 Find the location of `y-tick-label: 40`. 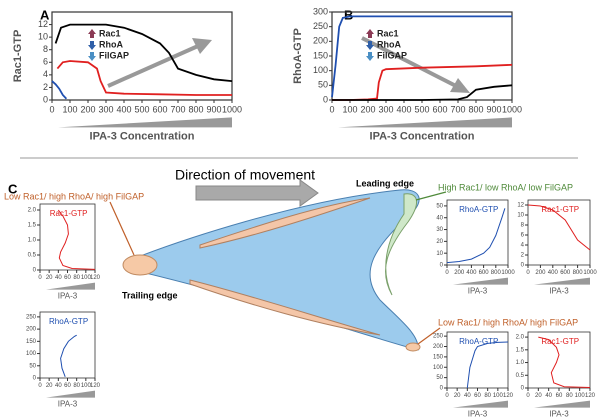

y-tick-label: 40 is located at coordinates (439, 218).